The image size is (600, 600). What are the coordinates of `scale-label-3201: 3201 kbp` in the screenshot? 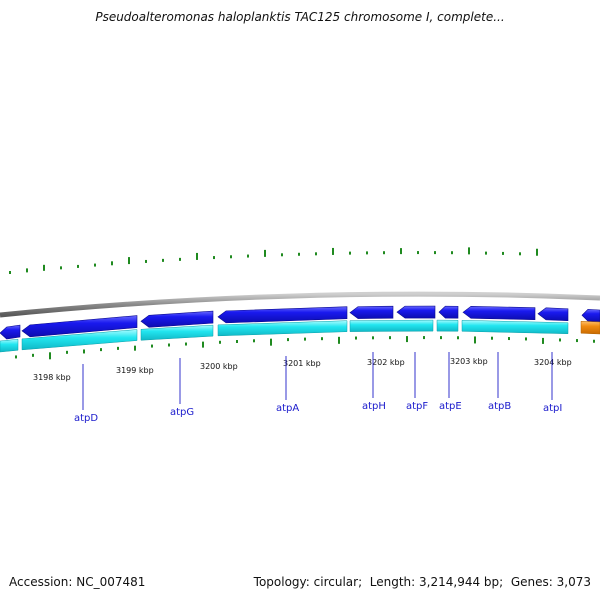 It's located at (302, 363).